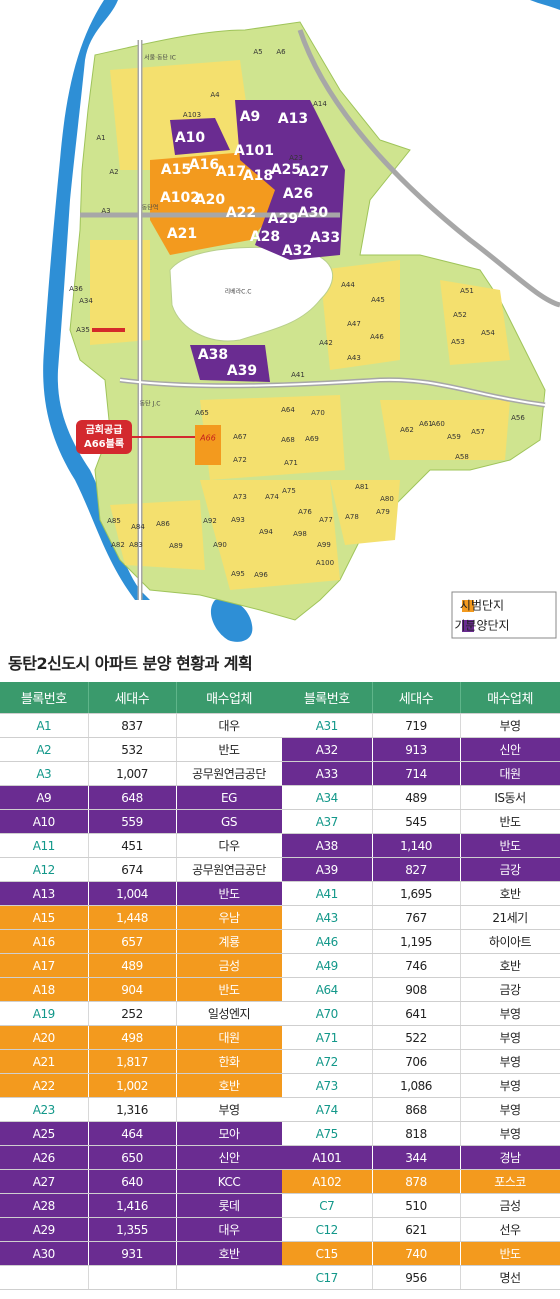 This screenshot has width=560, height=1299. I want to click on table-cell: A20, so click(44, 1037).